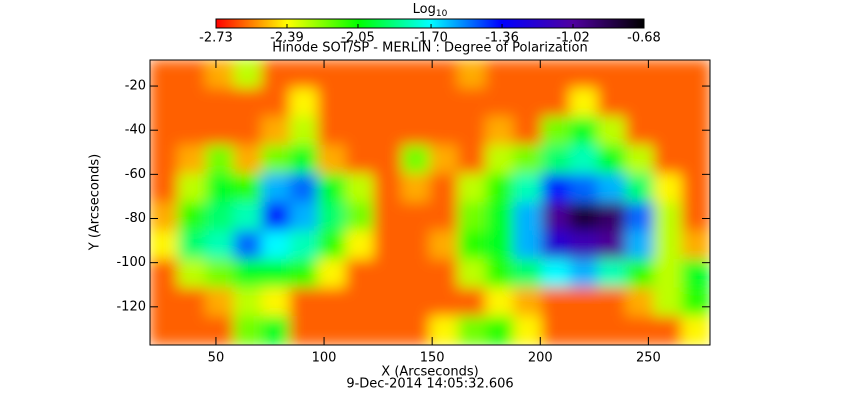  Describe the element at coordinates (432, 358) in the screenshot. I see `x-tick-label: 150` at that location.